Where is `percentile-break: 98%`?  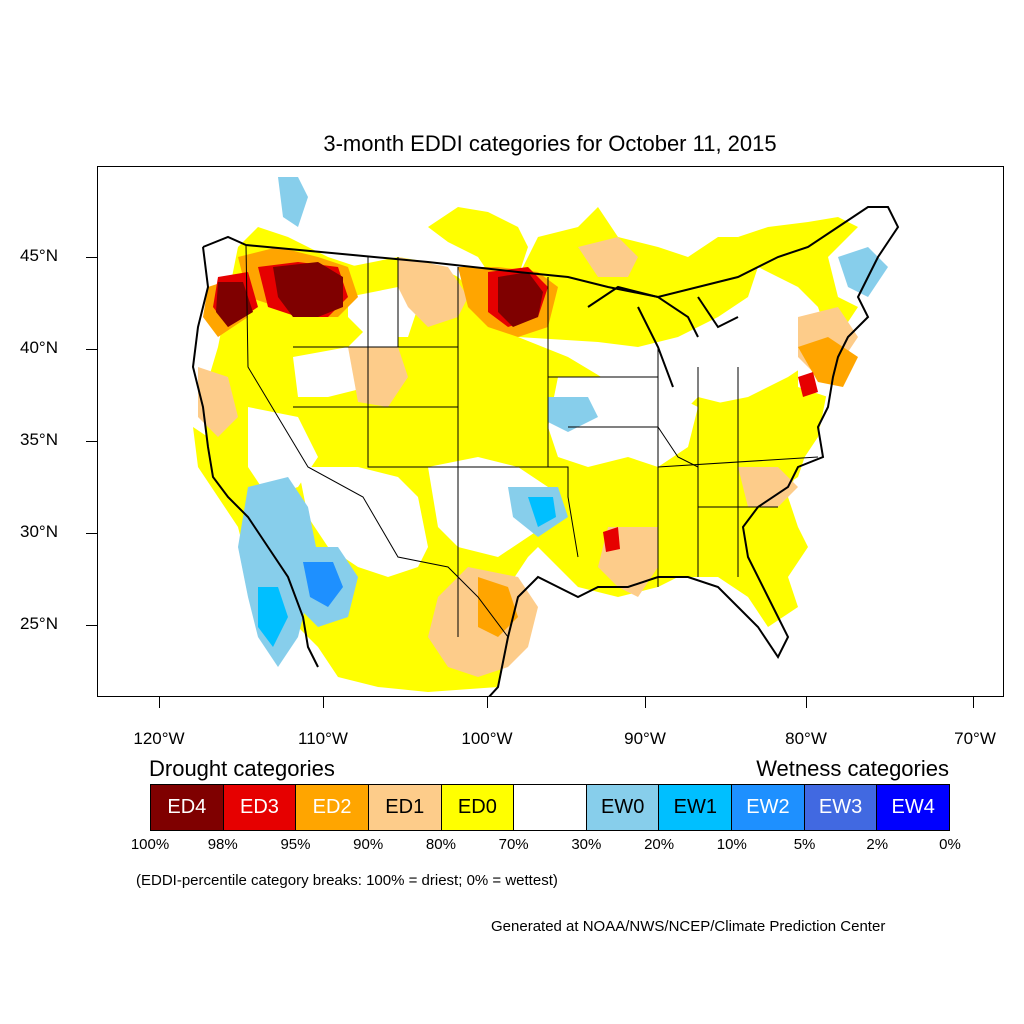 percentile-break: 98% is located at coordinates (222, 844).